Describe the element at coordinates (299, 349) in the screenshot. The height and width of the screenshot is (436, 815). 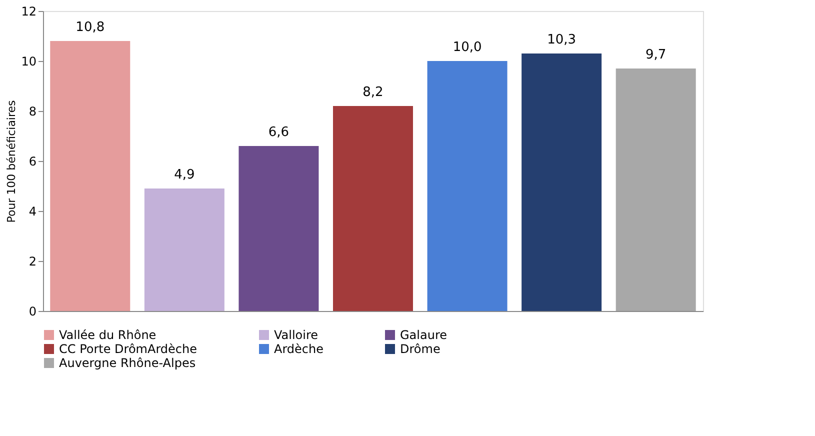
I see `legend-label: Ardèche` at that location.